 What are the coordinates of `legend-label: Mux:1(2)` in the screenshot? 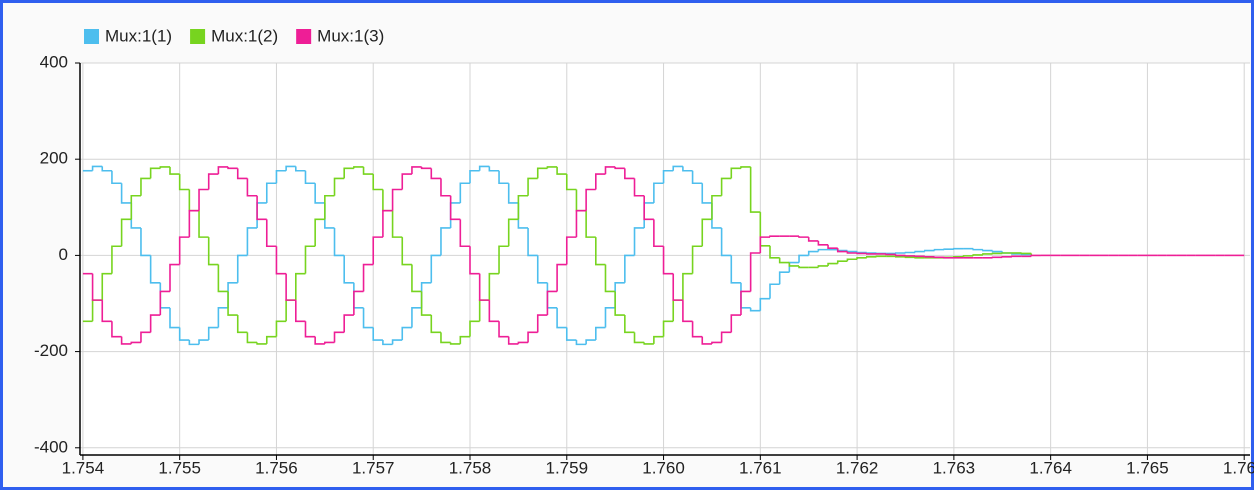 It's located at (244, 35).